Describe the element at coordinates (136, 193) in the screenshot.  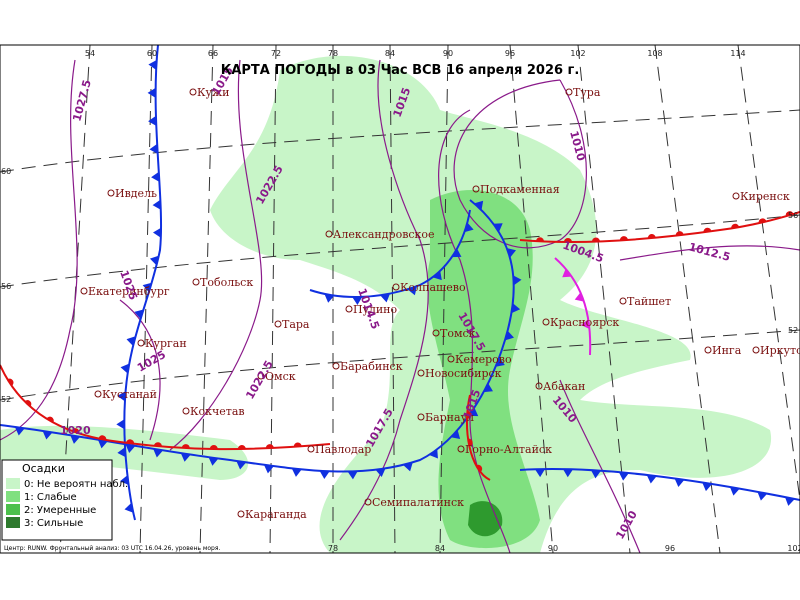
I see `city-label: Ивдель` at that location.